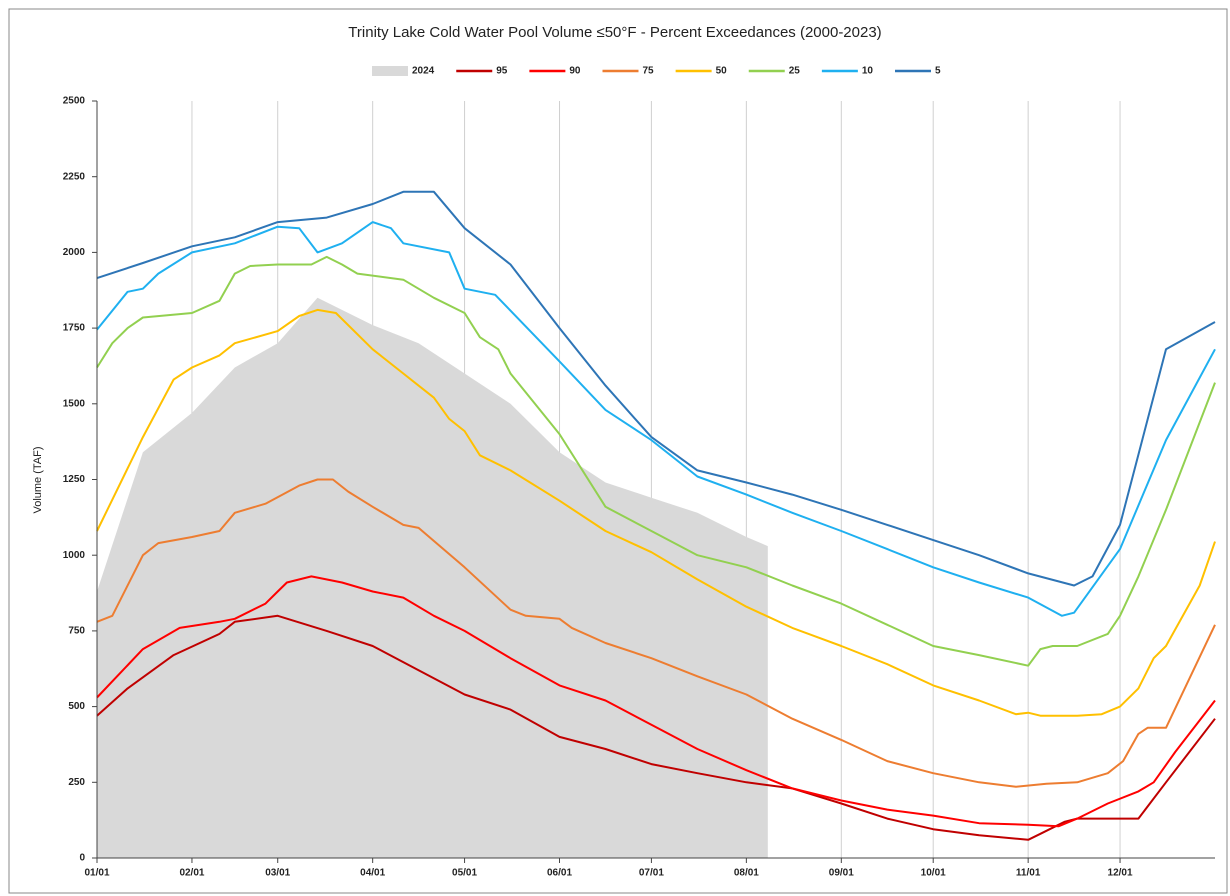  I want to click on y-tick-label: 500, so click(76, 706).